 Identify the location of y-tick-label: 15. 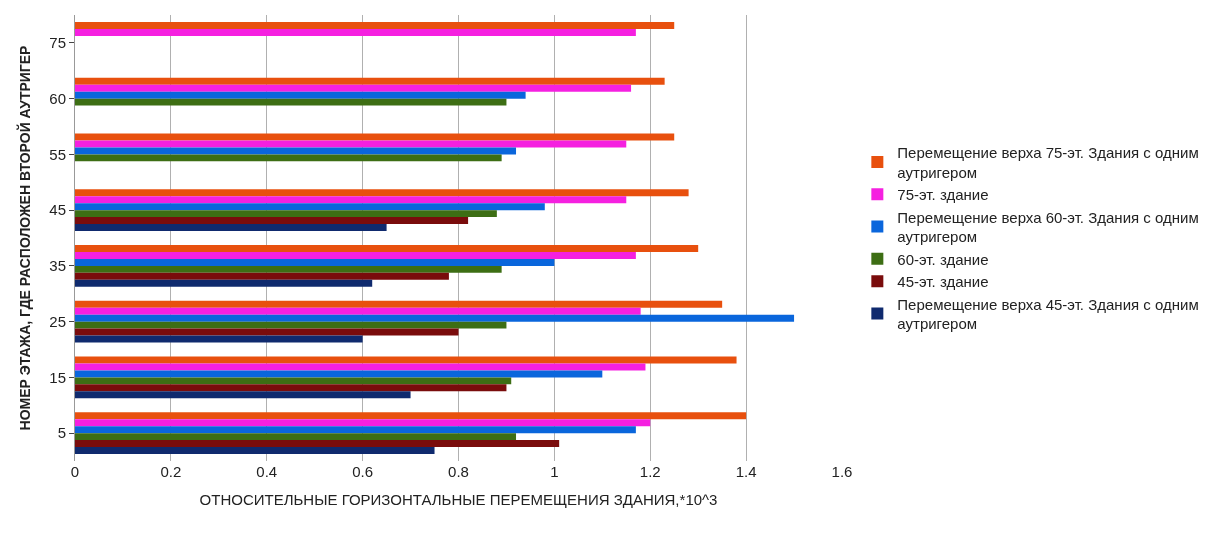
(57, 377).